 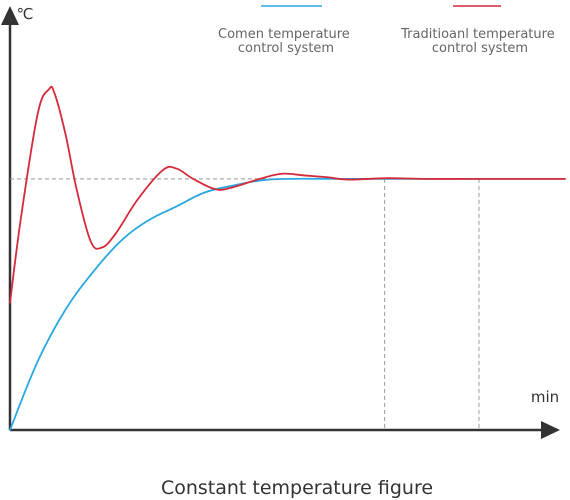 I want to click on y-axis-arrow, so click(x=10, y=15).